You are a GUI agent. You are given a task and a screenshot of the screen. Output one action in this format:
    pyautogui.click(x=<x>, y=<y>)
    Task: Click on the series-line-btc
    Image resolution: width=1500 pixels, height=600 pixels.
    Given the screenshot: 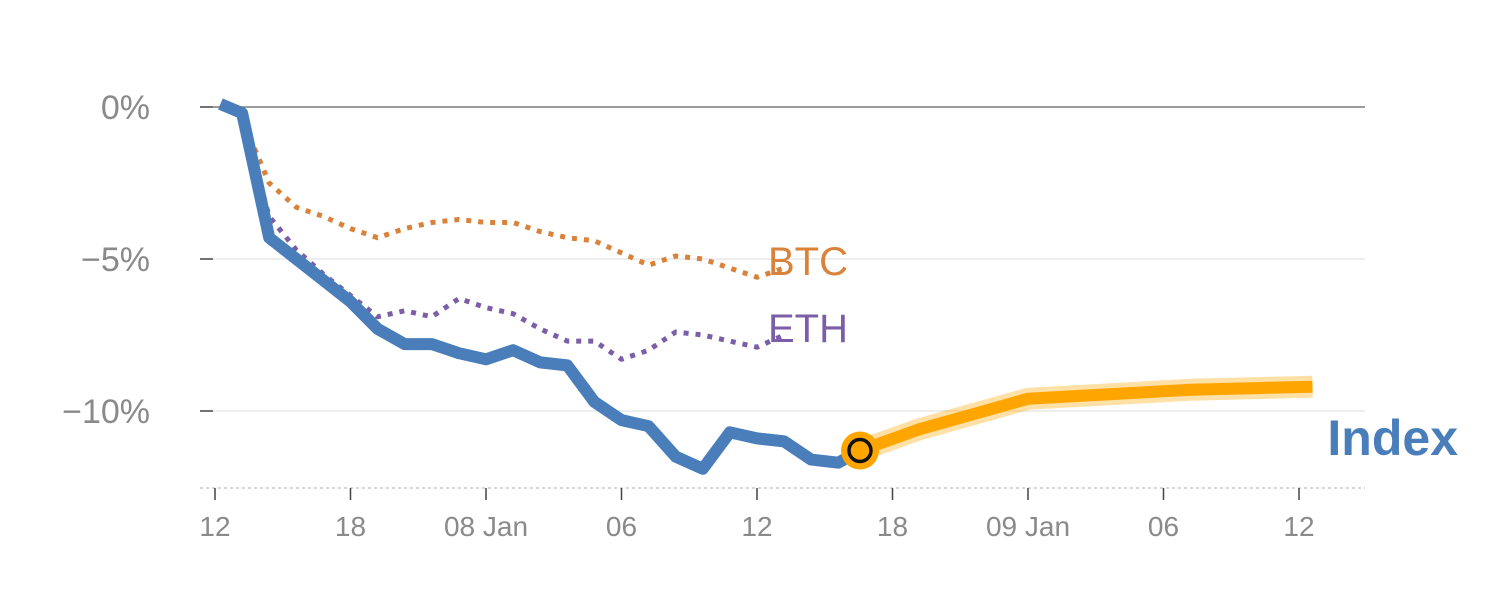 What is the action you would take?
    pyautogui.click(x=506, y=193)
    